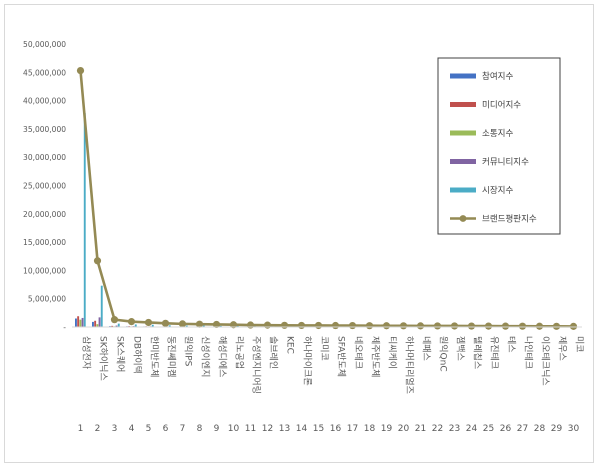 This screenshot has width=600, height=469. Describe the element at coordinates (44, 72) in the screenshot. I see `y-tick-label: 45,000,000` at that location.